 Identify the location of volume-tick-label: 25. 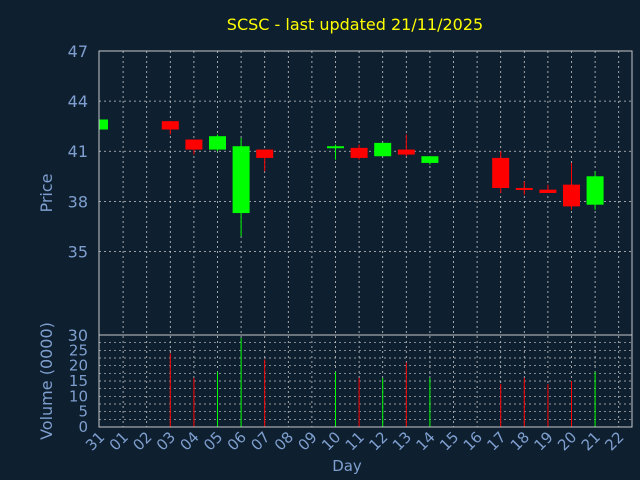
(78, 350).